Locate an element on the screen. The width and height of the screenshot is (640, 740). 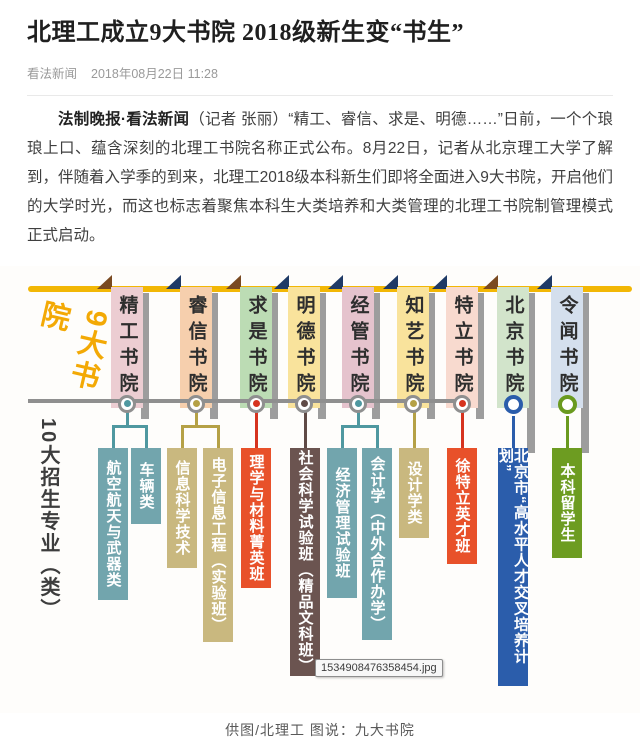
major-tag: 北京市“高水平人才交叉培养计划” is located at coordinates (513, 566).